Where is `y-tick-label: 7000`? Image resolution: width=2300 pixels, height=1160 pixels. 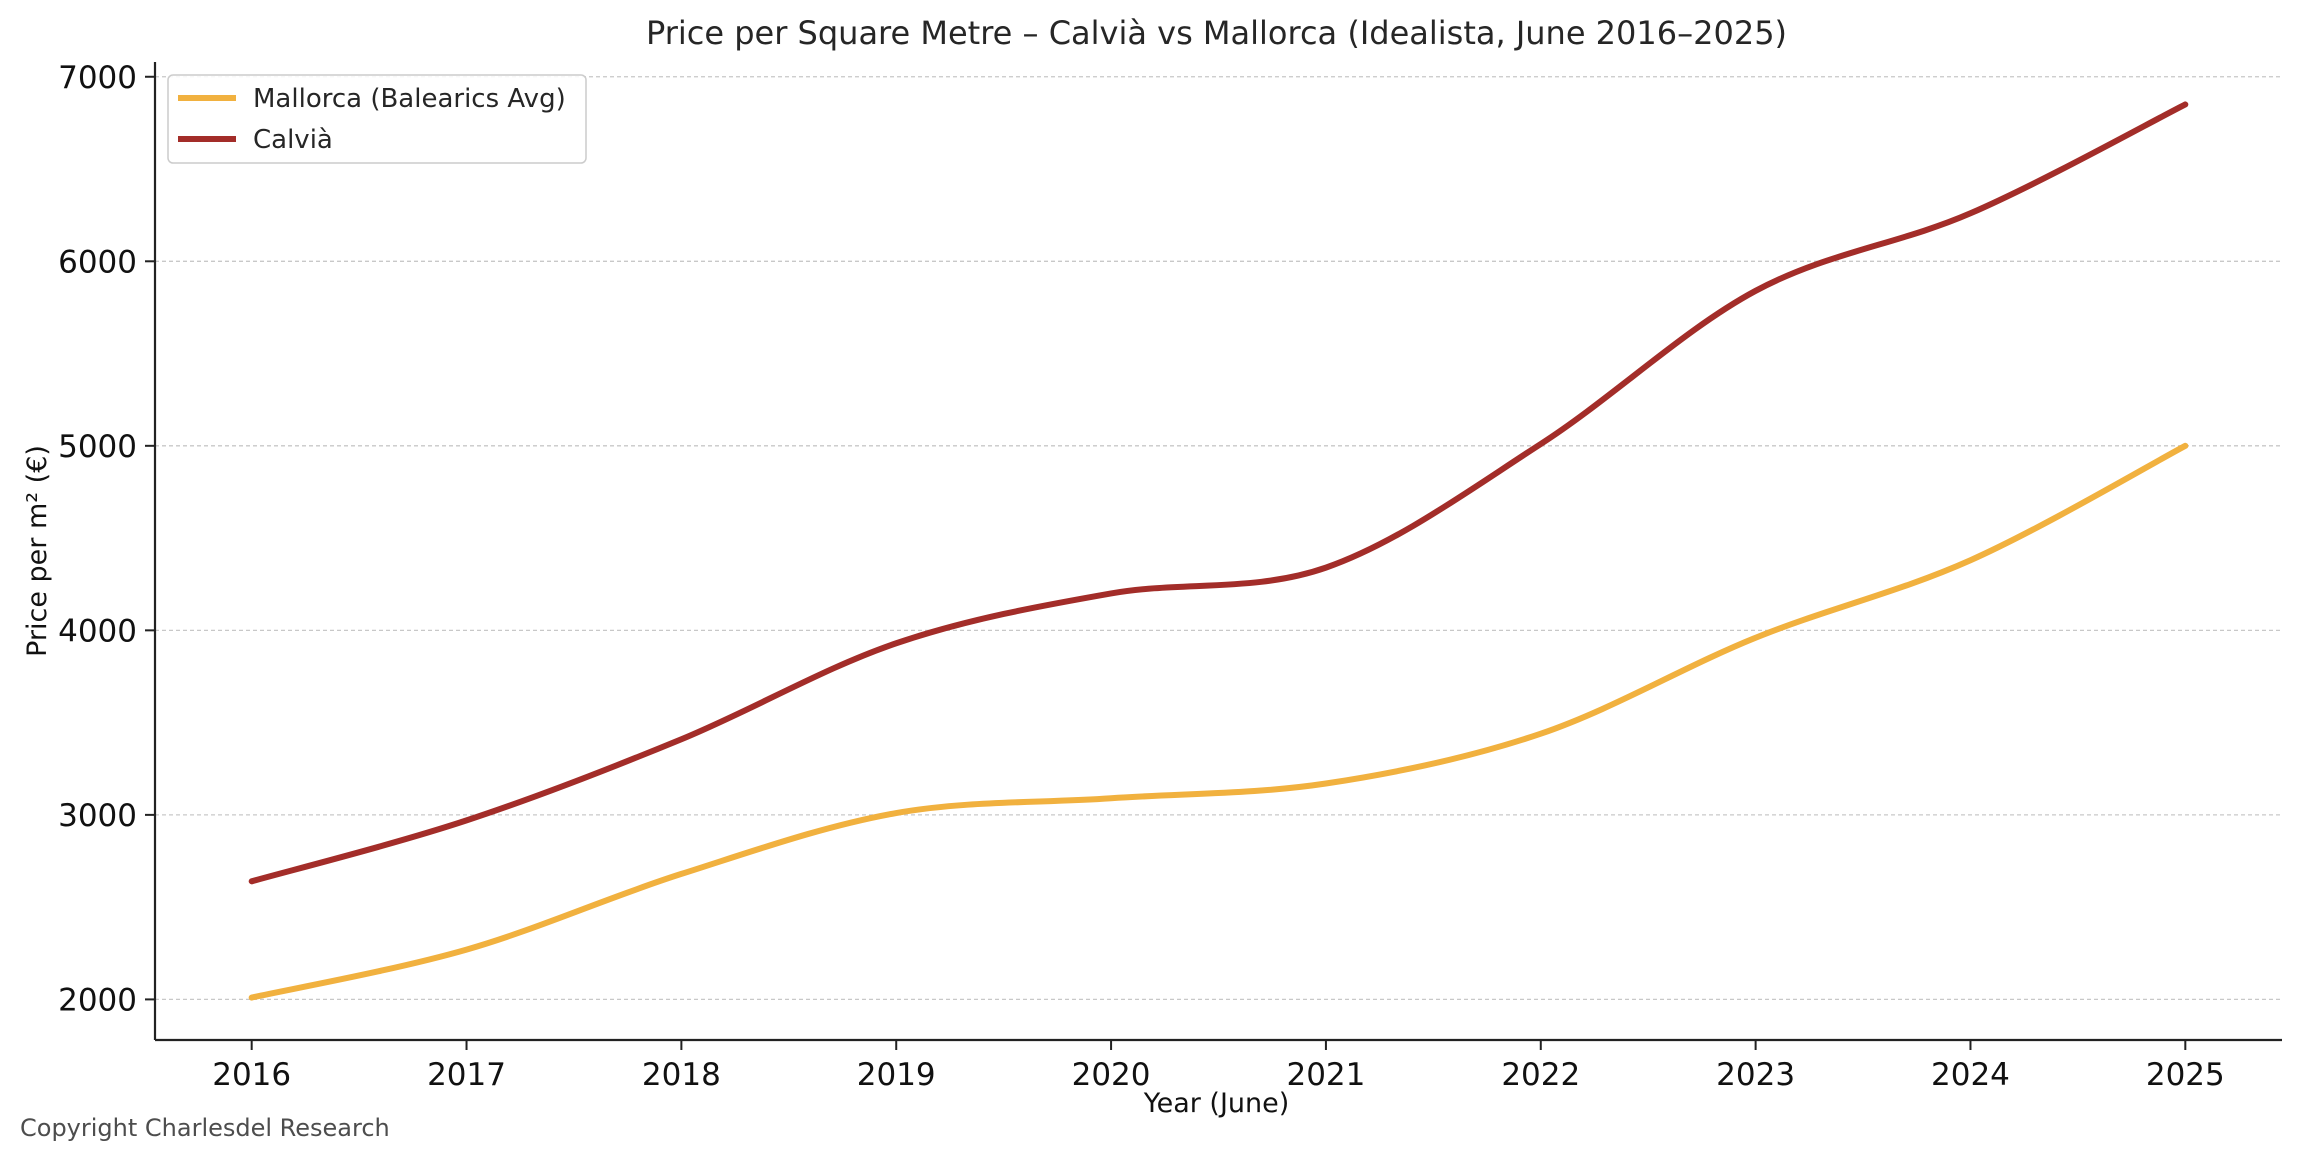
y-tick-label: 7000 is located at coordinates (97, 78).